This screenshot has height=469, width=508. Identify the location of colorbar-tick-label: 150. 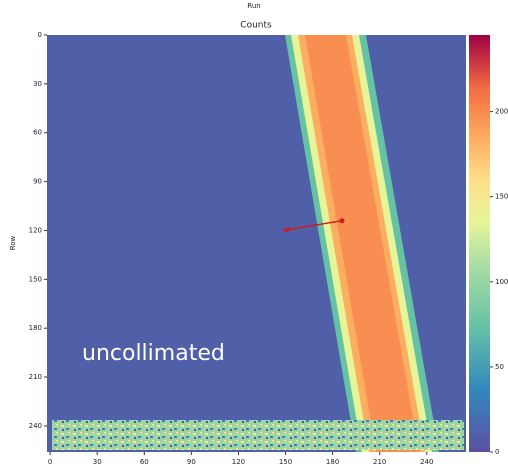
(501, 197).